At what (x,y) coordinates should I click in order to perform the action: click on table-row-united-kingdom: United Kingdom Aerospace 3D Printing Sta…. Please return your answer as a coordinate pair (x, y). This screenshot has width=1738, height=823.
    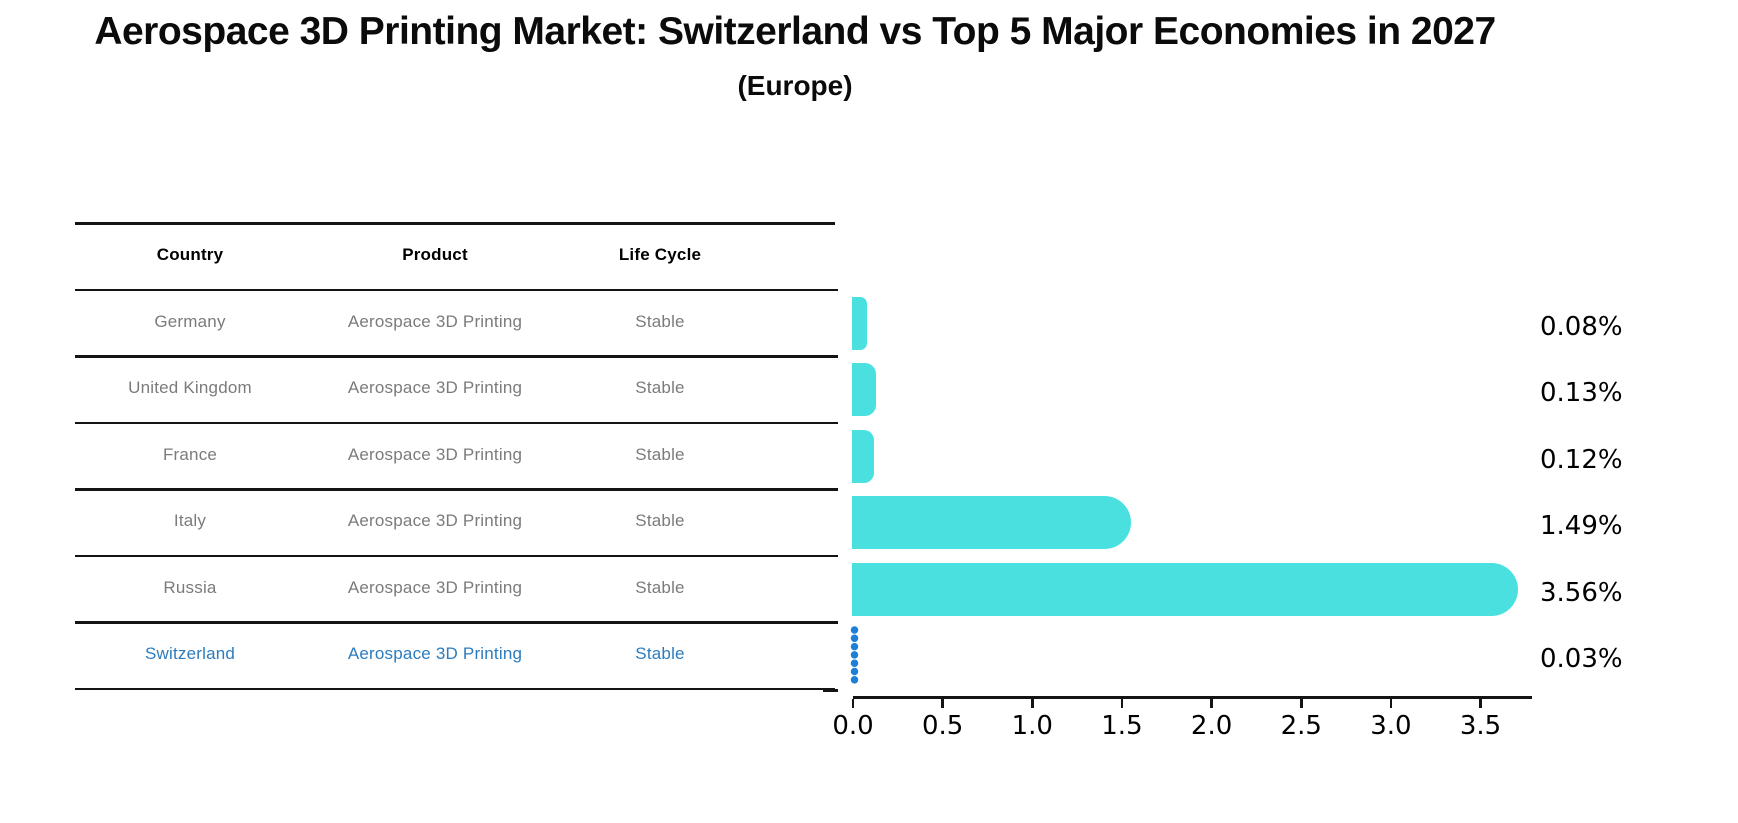
    Looking at the image, I should click on (455, 388).